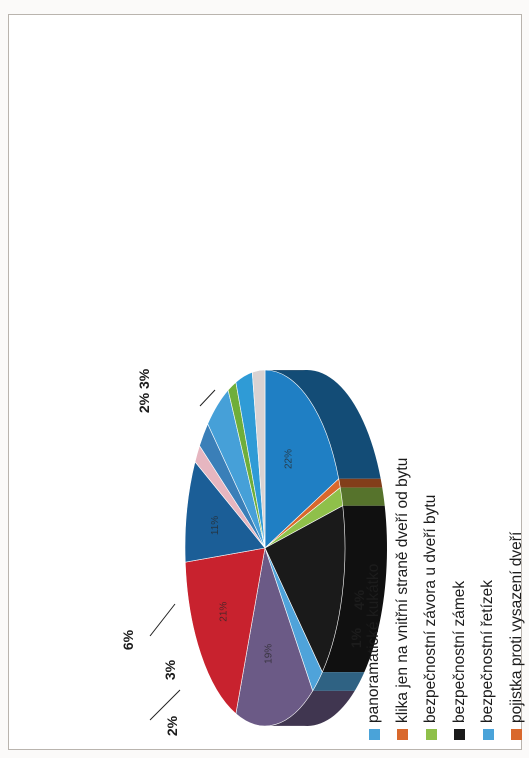  What do you see at coordinates (516, 380) in the screenshot?
I see `legend-item: pojistka proti vysazení dveří` at bounding box center [516, 380].